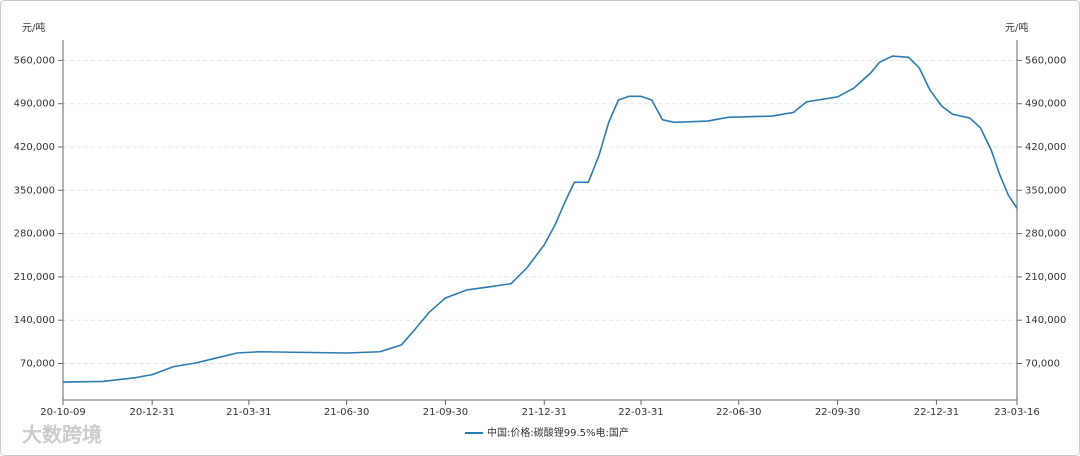 The height and width of the screenshot is (456, 1080). What do you see at coordinates (34, 234) in the screenshot?
I see `y-tick-label: 280,000` at bounding box center [34, 234].